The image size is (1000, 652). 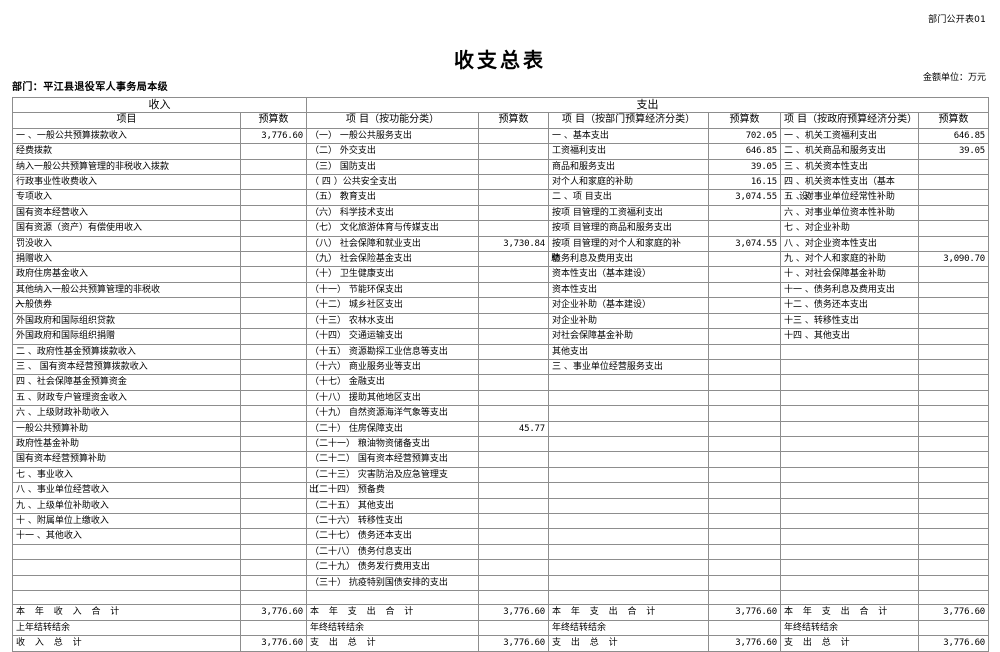 What do you see at coordinates (392, 259) in the screenshot?
I see `func-item-label: （九） 社会保险基金支出` at bounding box center [392, 259].